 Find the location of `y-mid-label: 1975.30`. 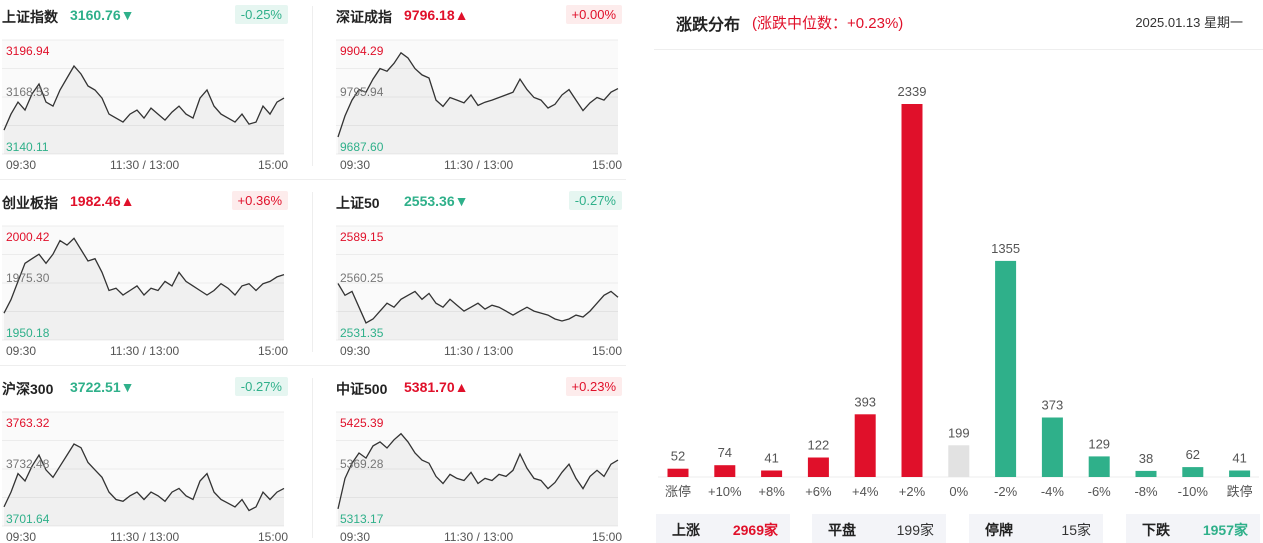

y-mid-label: 1975.30 is located at coordinates (28, 278).